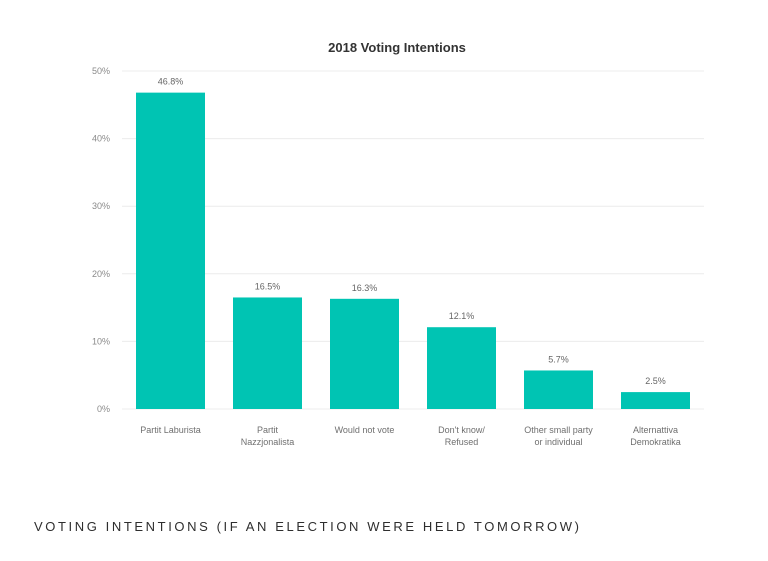 The width and height of the screenshot is (768, 561). Describe the element at coordinates (558, 442) in the screenshot. I see `category-label-line: or individual` at that location.